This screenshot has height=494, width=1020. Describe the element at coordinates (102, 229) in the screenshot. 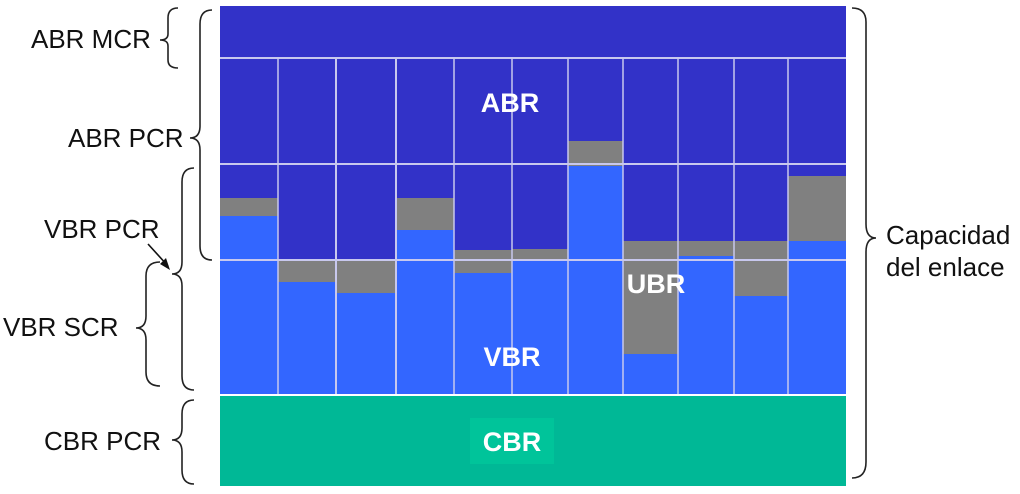

I see `vbr-pcr-label: VBR PCR` at that location.